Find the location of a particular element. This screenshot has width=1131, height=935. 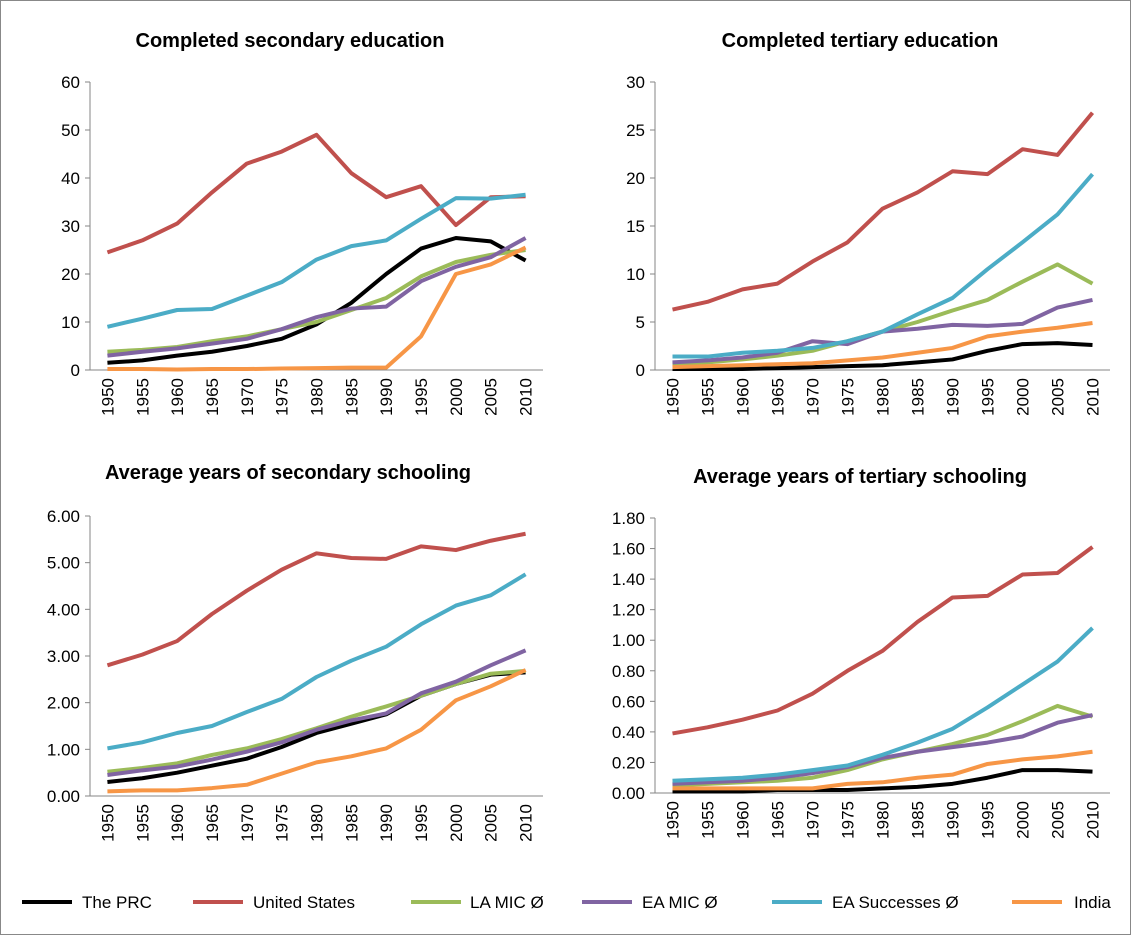

legend-label: India is located at coordinates (1092, 902).